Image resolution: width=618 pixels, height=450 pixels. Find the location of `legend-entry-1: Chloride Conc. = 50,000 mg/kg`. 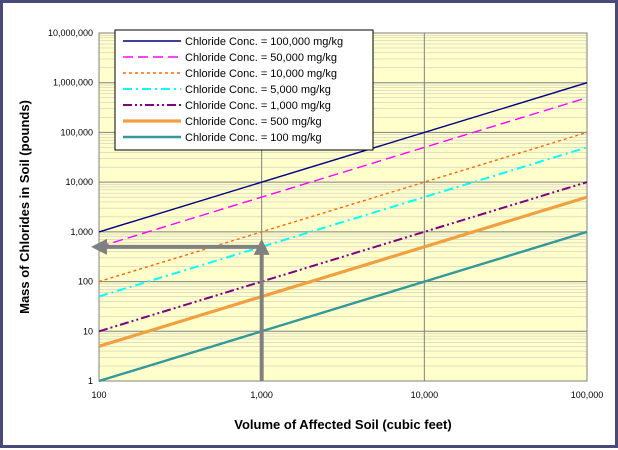

legend-entry-1: Chloride Conc. = 50,000 mg/kg is located at coordinates (261, 58).